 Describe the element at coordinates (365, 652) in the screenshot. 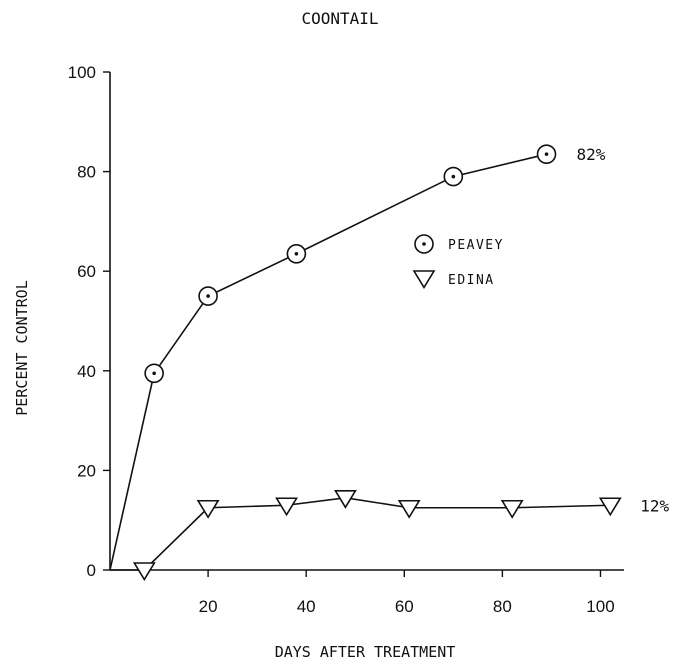

I see `x-axis-label: DAYS AFTER TREATMENT` at that location.